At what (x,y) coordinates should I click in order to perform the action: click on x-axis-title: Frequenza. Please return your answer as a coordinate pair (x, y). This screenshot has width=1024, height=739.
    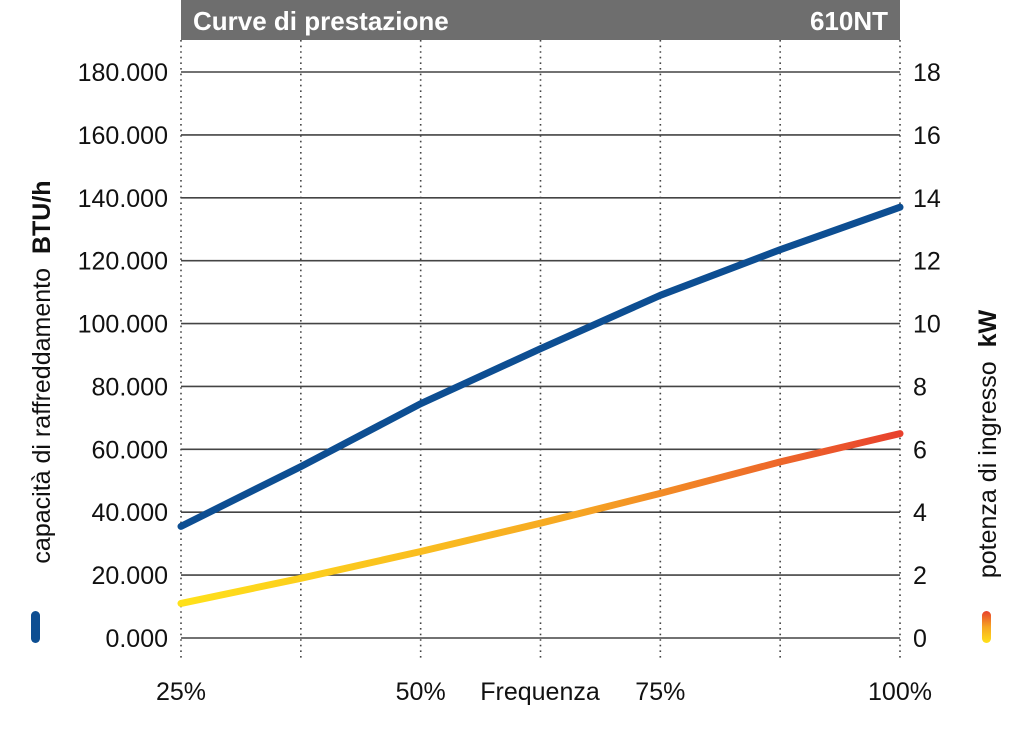
    Looking at the image, I should click on (540, 692).